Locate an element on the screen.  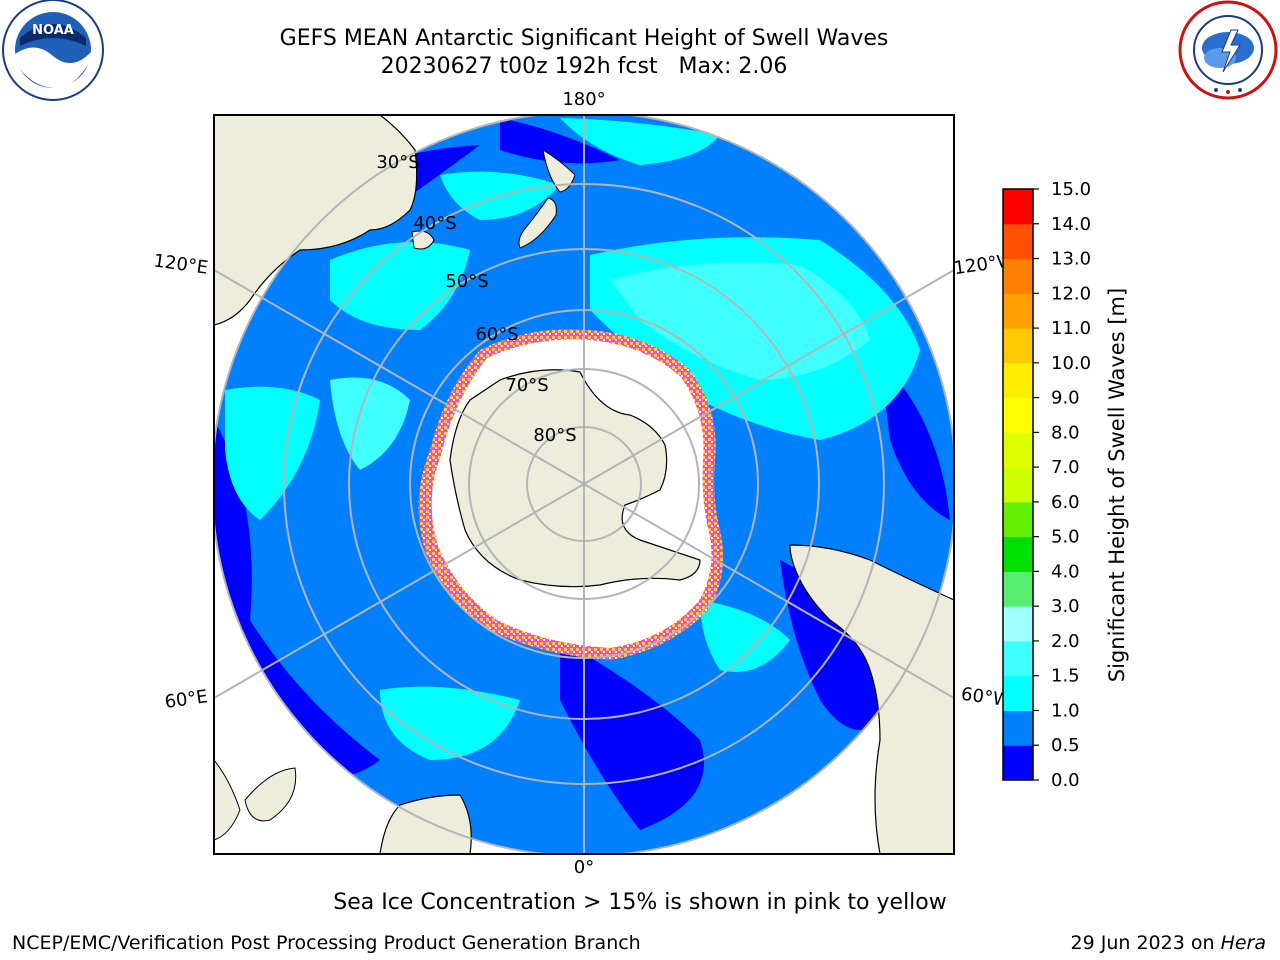
colorbar-tick-label: 7.0 is located at coordinates (1065, 467).